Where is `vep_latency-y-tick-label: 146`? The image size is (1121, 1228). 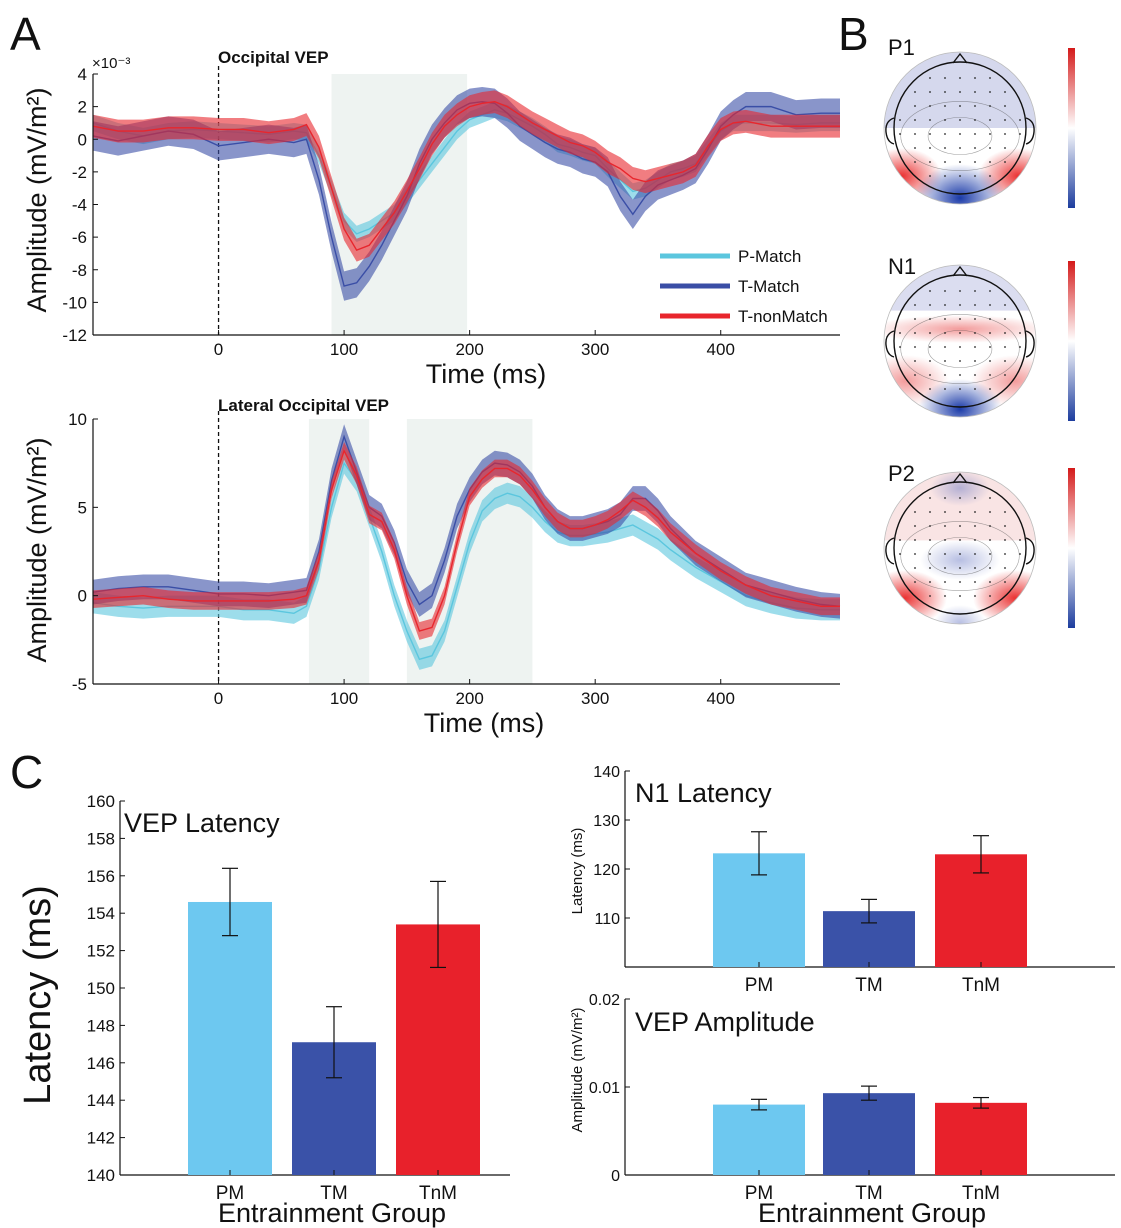 vep_latency-y-tick-label: 146 is located at coordinates (101, 1063).